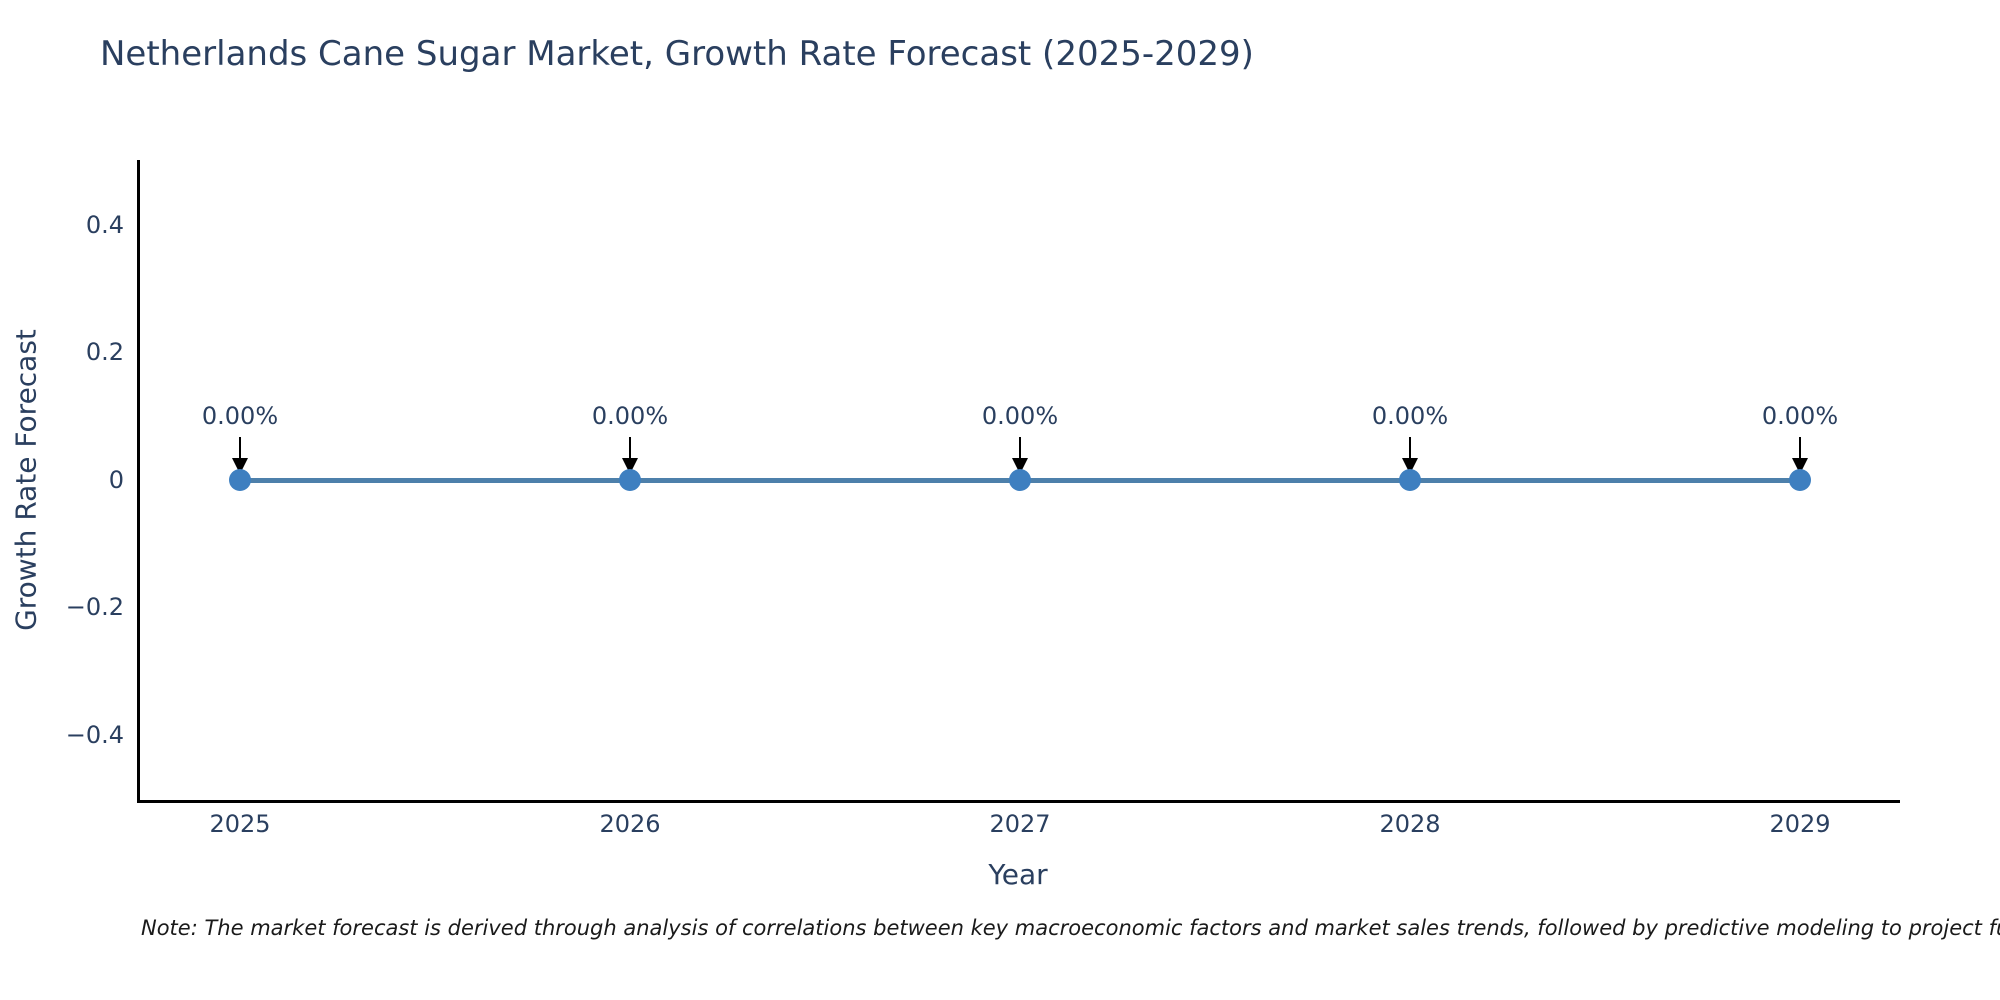  Describe the element at coordinates (104, 225) in the screenshot. I see `y-tick-label-0.4: 0.4` at that location.